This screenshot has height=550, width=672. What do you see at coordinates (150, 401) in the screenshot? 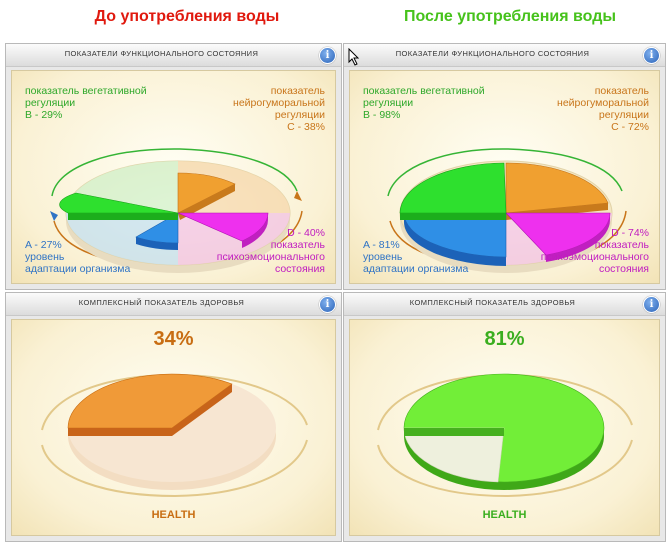
I see `pie-filled-sector` at bounding box center [150, 401].